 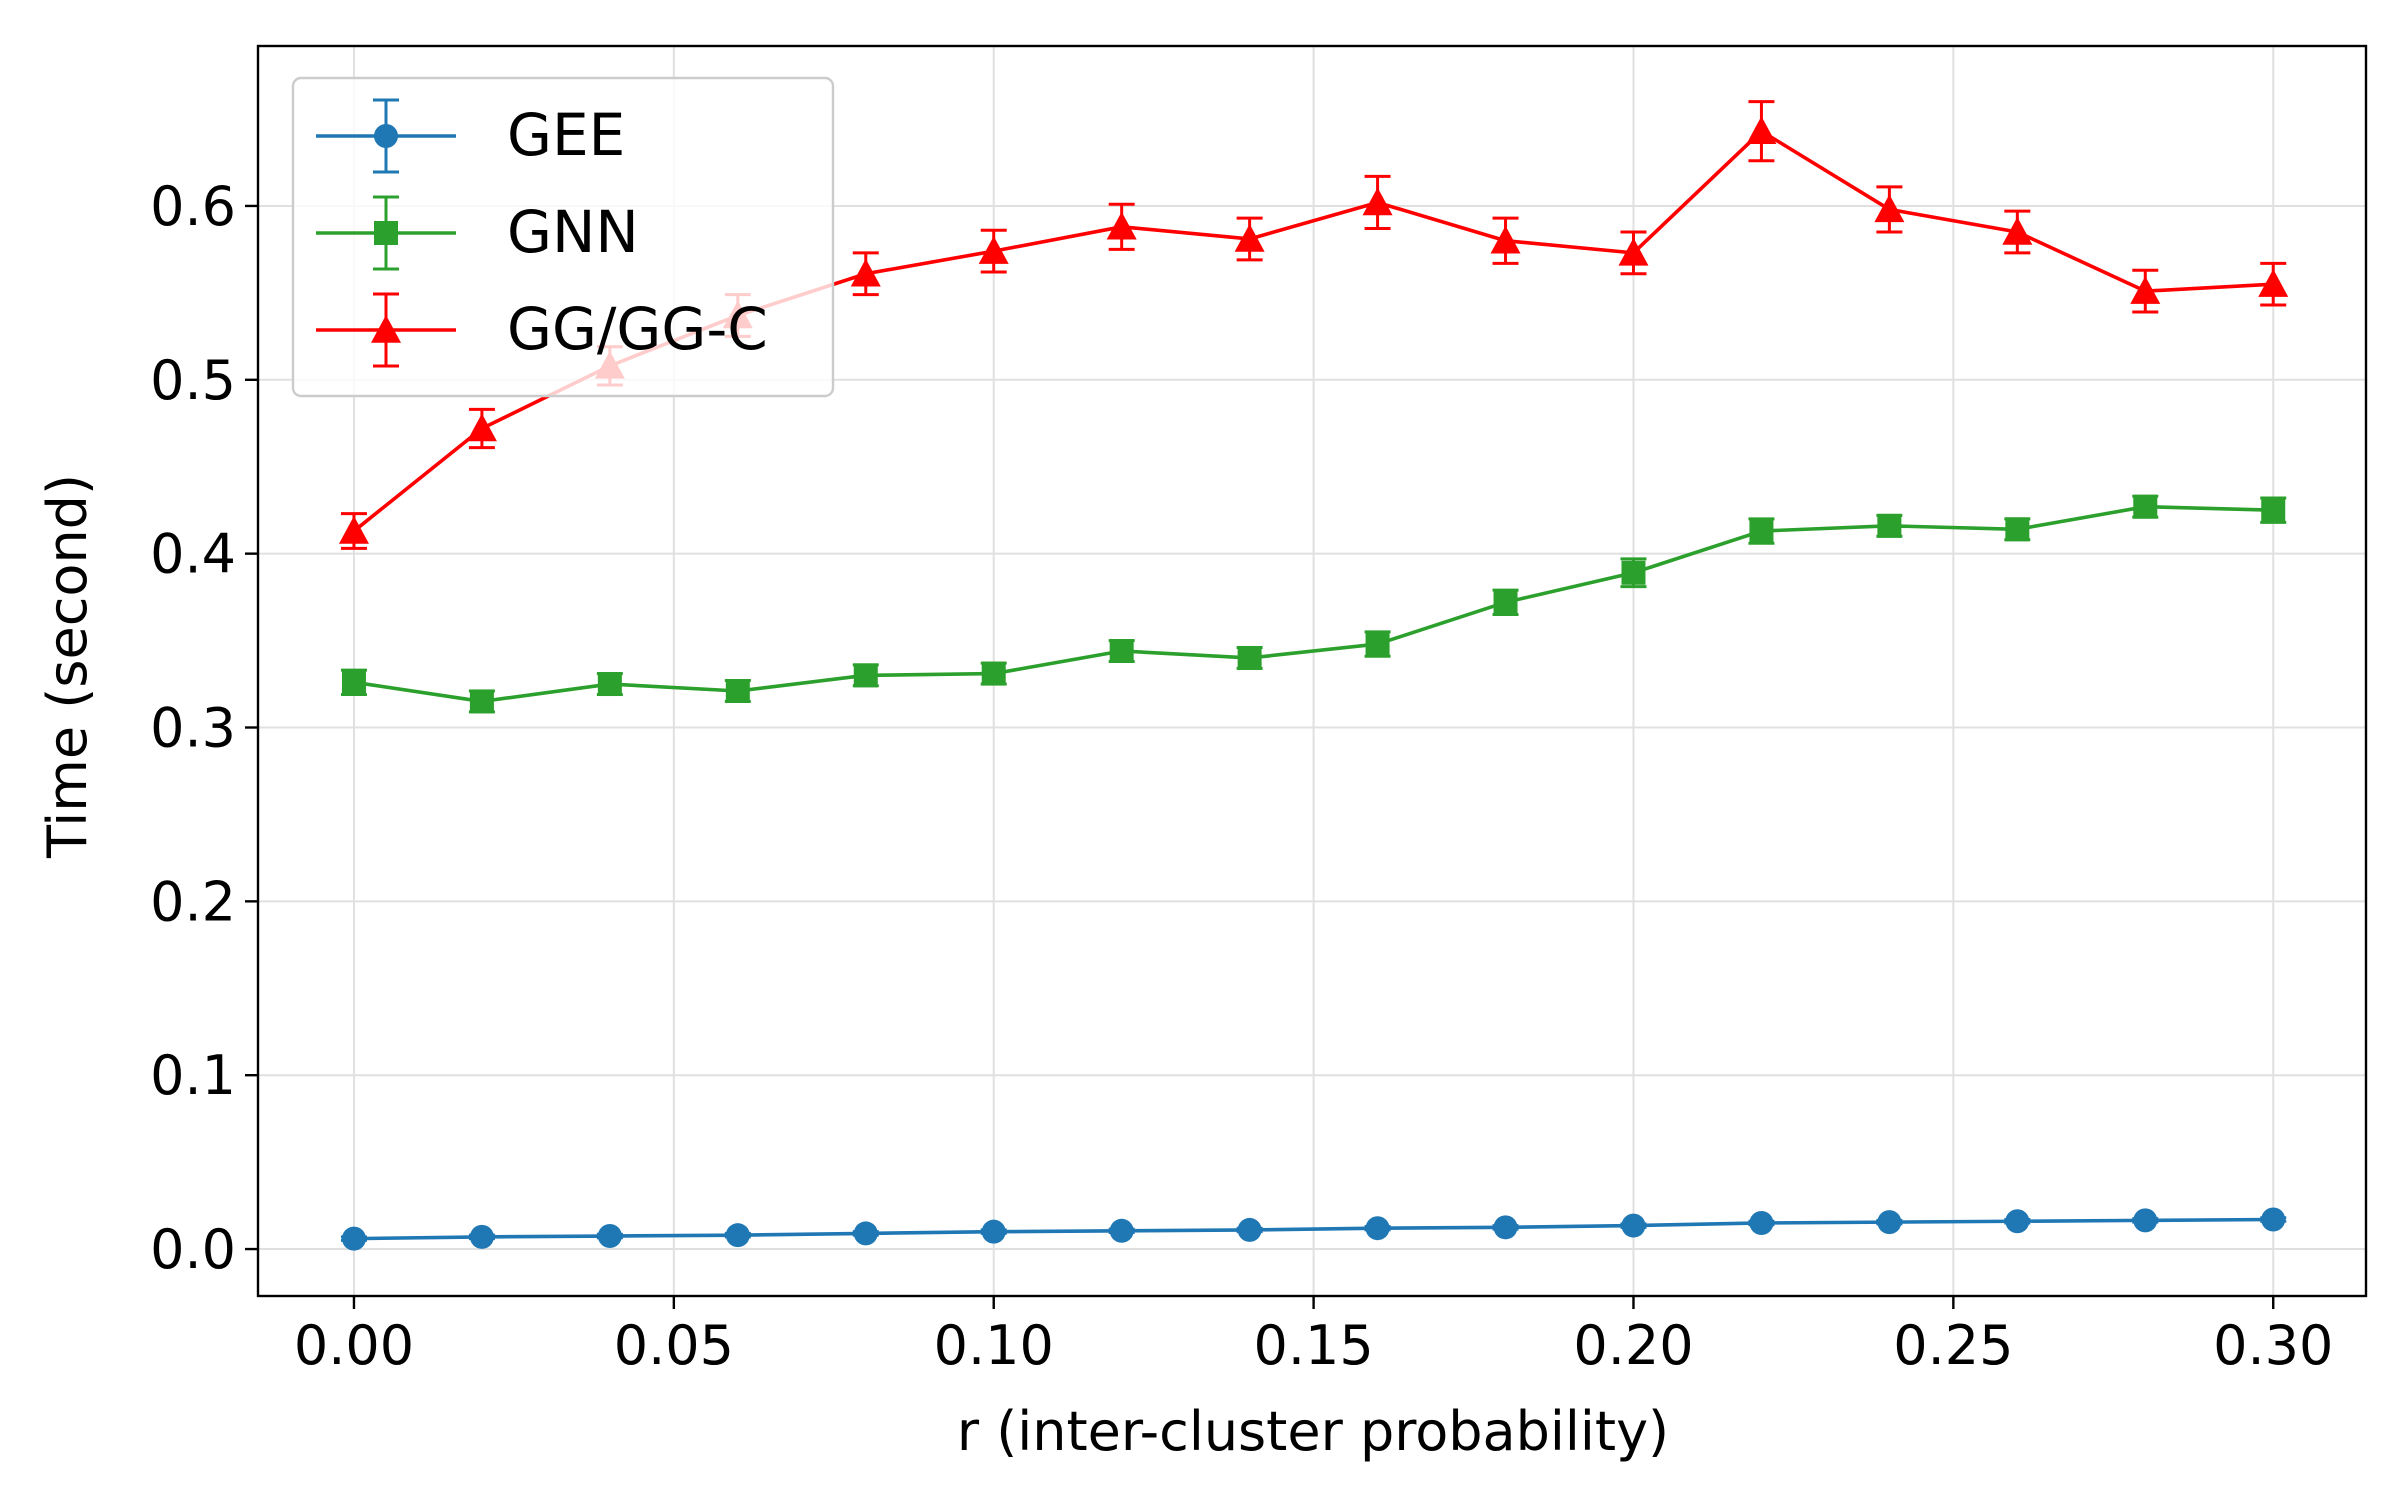 What do you see at coordinates (566, 135) in the screenshot?
I see `legend-label: GEE` at bounding box center [566, 135].